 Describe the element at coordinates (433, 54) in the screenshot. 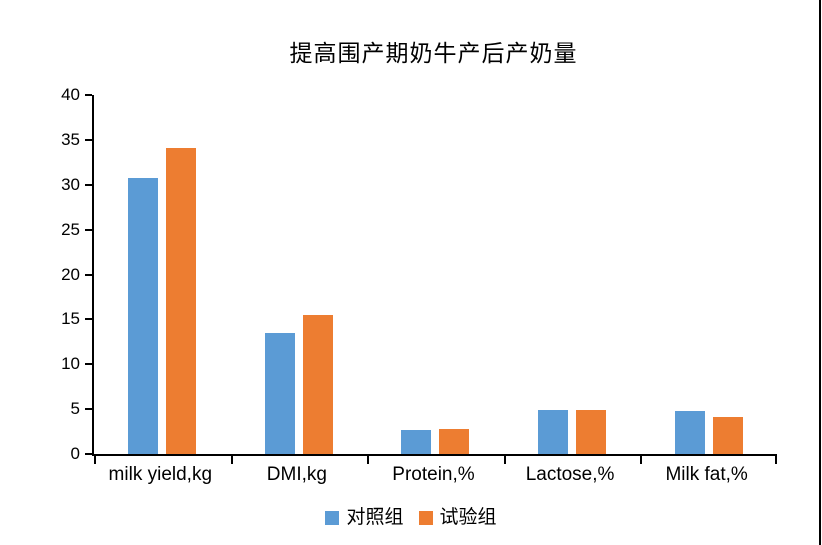

I see `chart-title: 提高围产期奶牛产后产奶量` at that location.